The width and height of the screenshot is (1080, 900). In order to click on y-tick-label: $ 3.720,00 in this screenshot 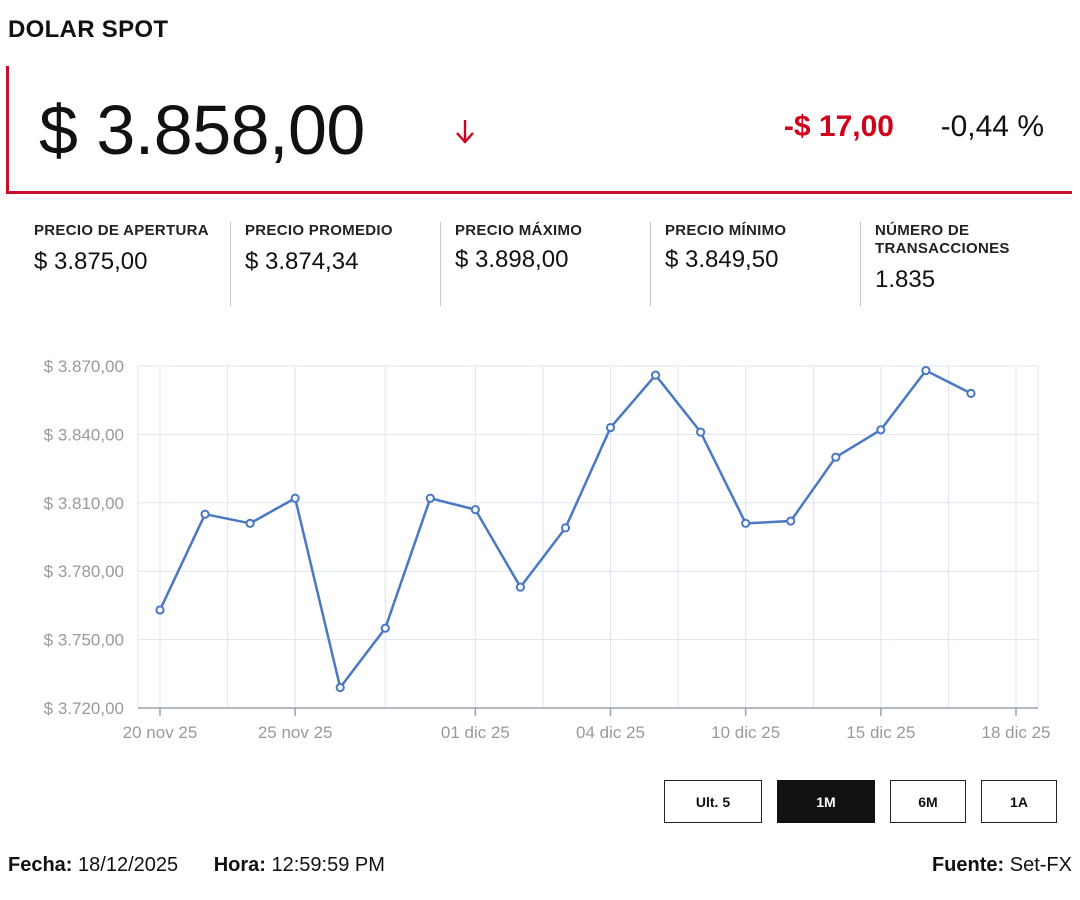, I will do `click(84, 708)`.